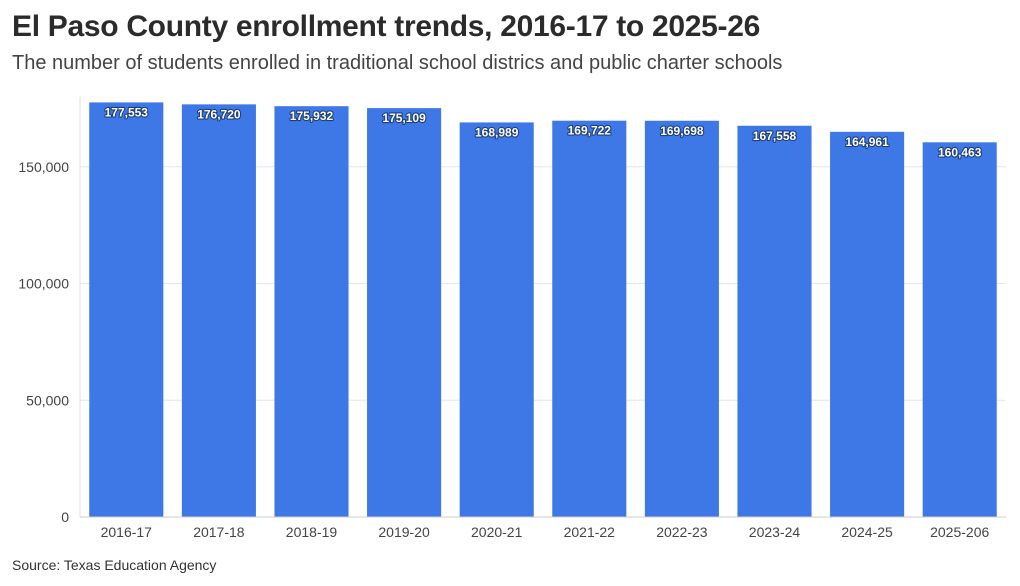  I want to click on x-tick-label: 2019-20, so click(404, 532).